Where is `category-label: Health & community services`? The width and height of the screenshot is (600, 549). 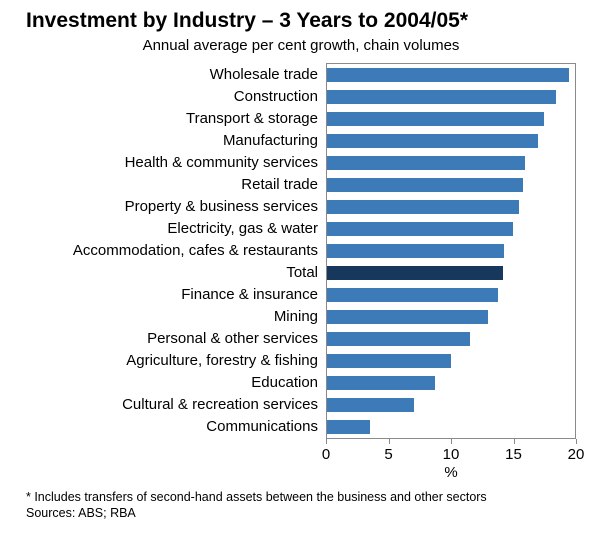 category-label: Health & community services is located at coordinates (221, 162).